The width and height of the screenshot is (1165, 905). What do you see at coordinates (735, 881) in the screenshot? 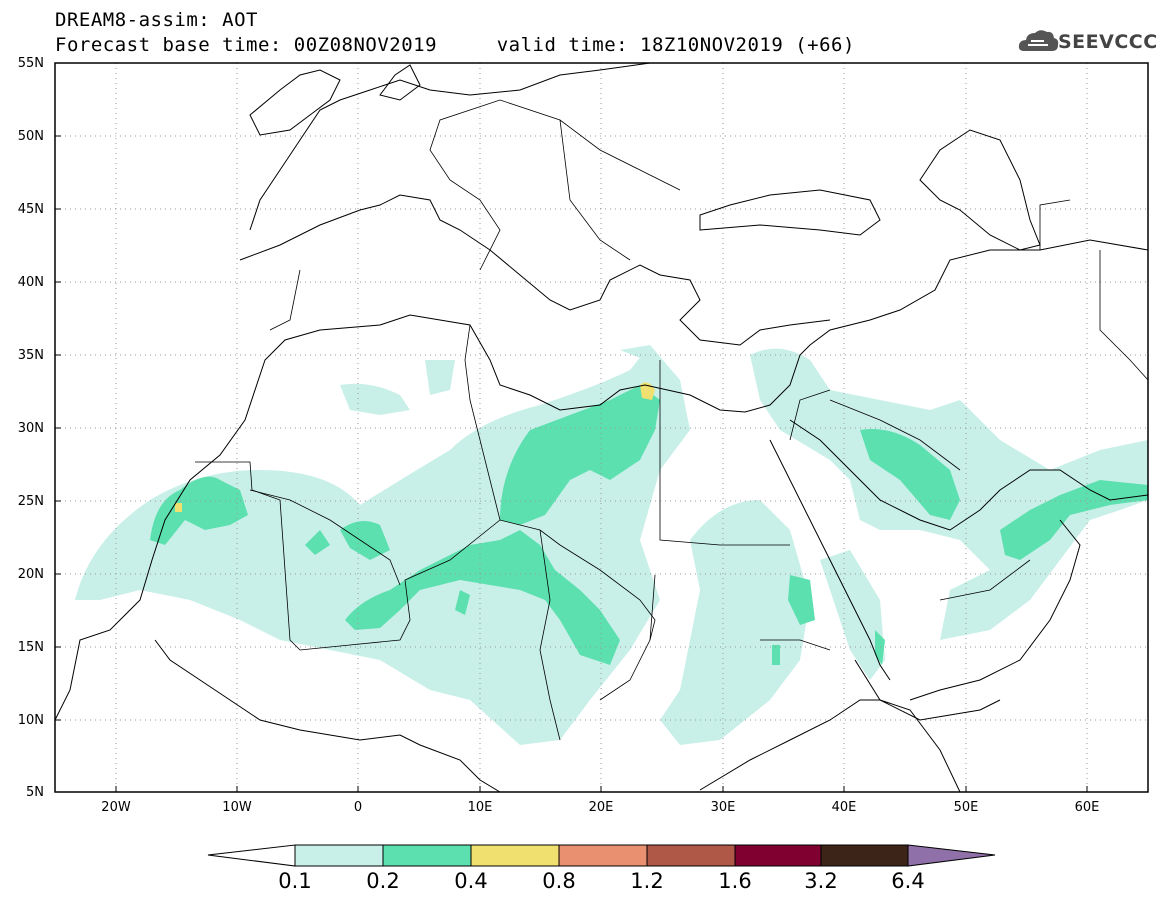
I see `colorbar-label-1.6: 1.6` at bounding box center [735, 881].